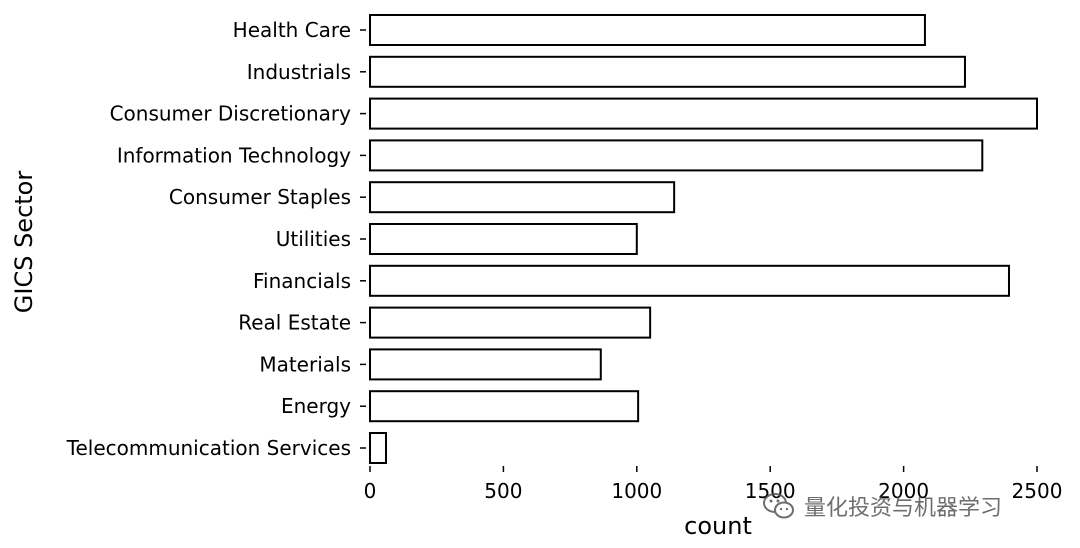 This screenshot has height=548, width=1080. Describe the element at coordinates (503, 239) in the screenshot. I see `bar-utilities` at that location.